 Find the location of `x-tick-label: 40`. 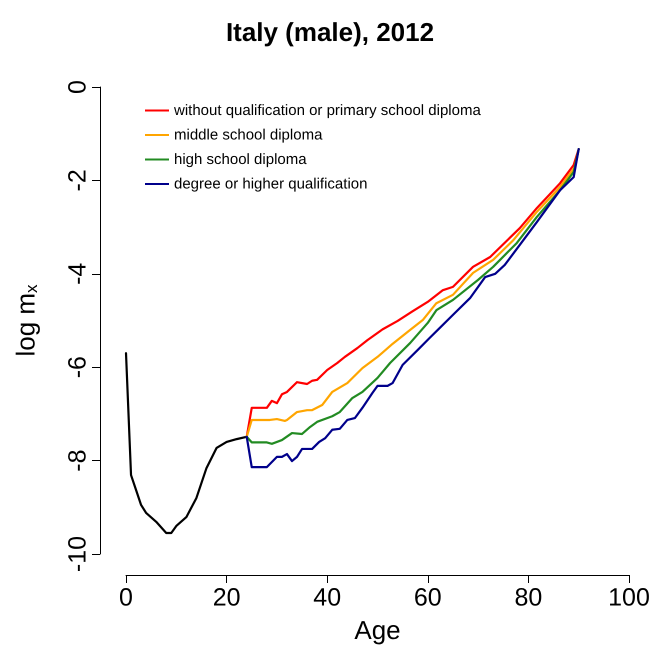

x-tick-label: 40 is located at coordinates (327, 598).